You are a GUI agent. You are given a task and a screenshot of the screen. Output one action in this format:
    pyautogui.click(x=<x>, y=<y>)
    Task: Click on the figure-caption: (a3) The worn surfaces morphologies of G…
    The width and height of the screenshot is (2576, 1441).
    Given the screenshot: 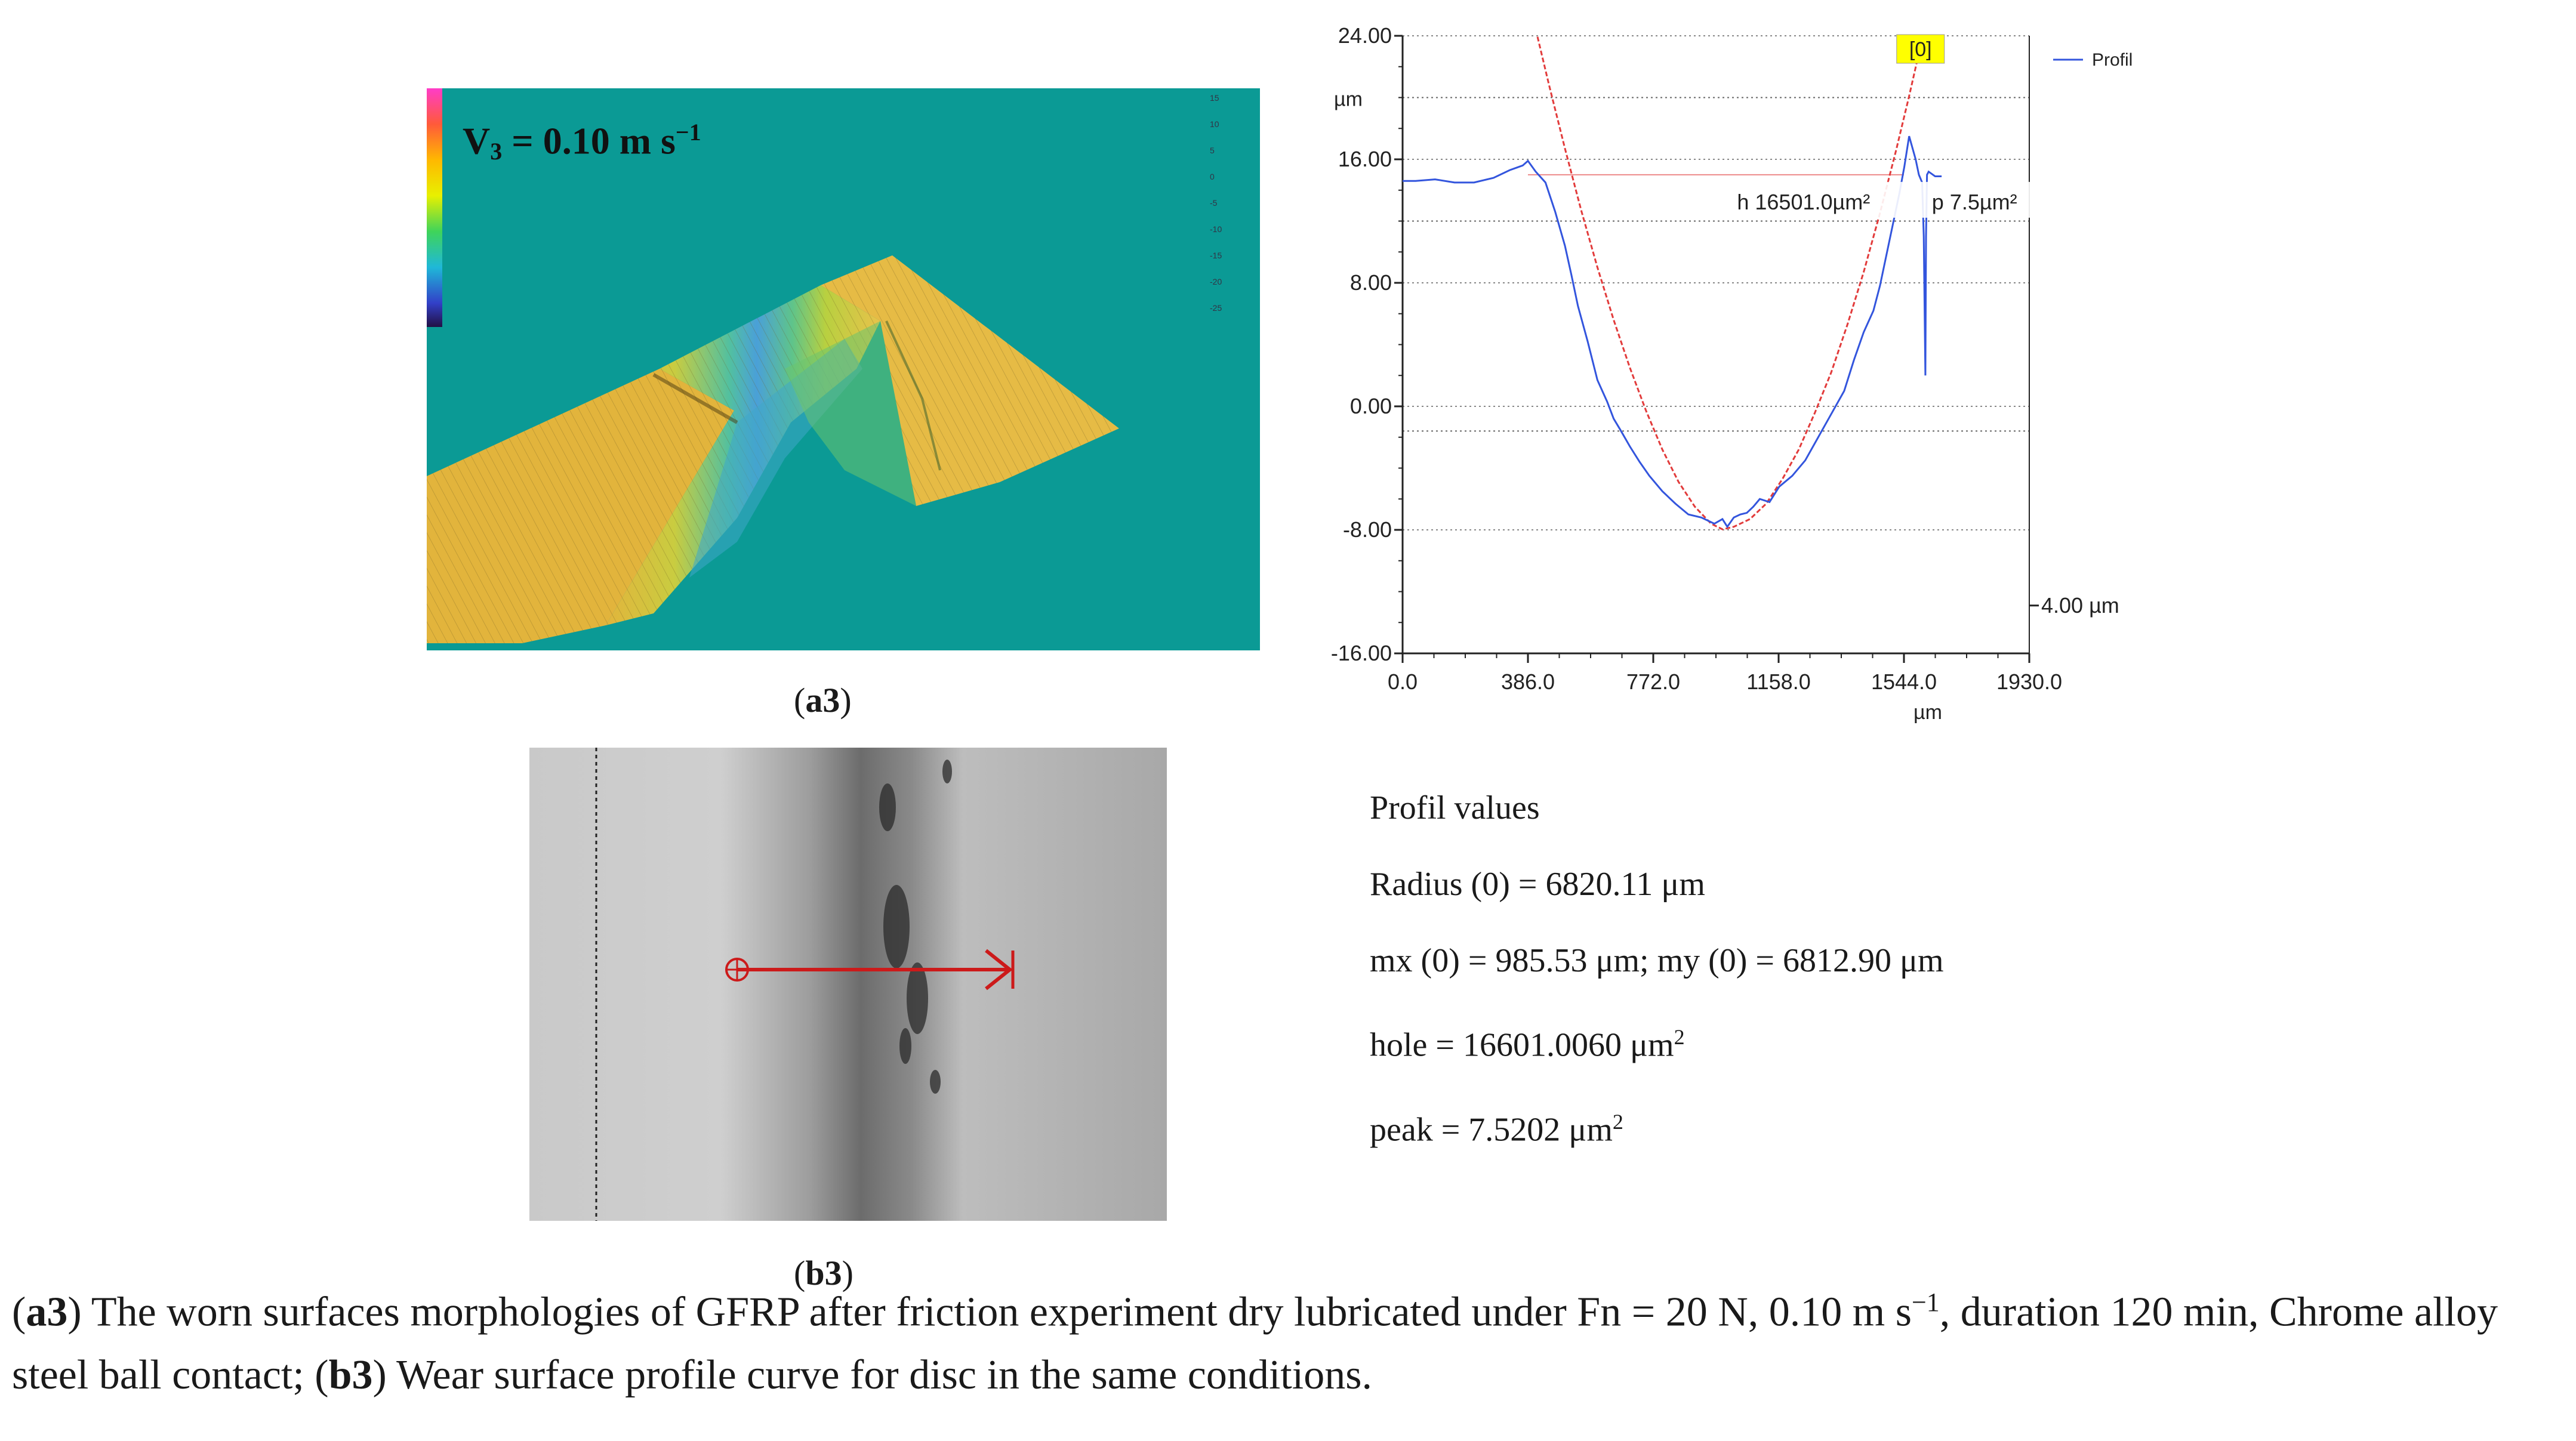 What is the action you would take?
    pyautogui.click(x=1255, y=1343)
    